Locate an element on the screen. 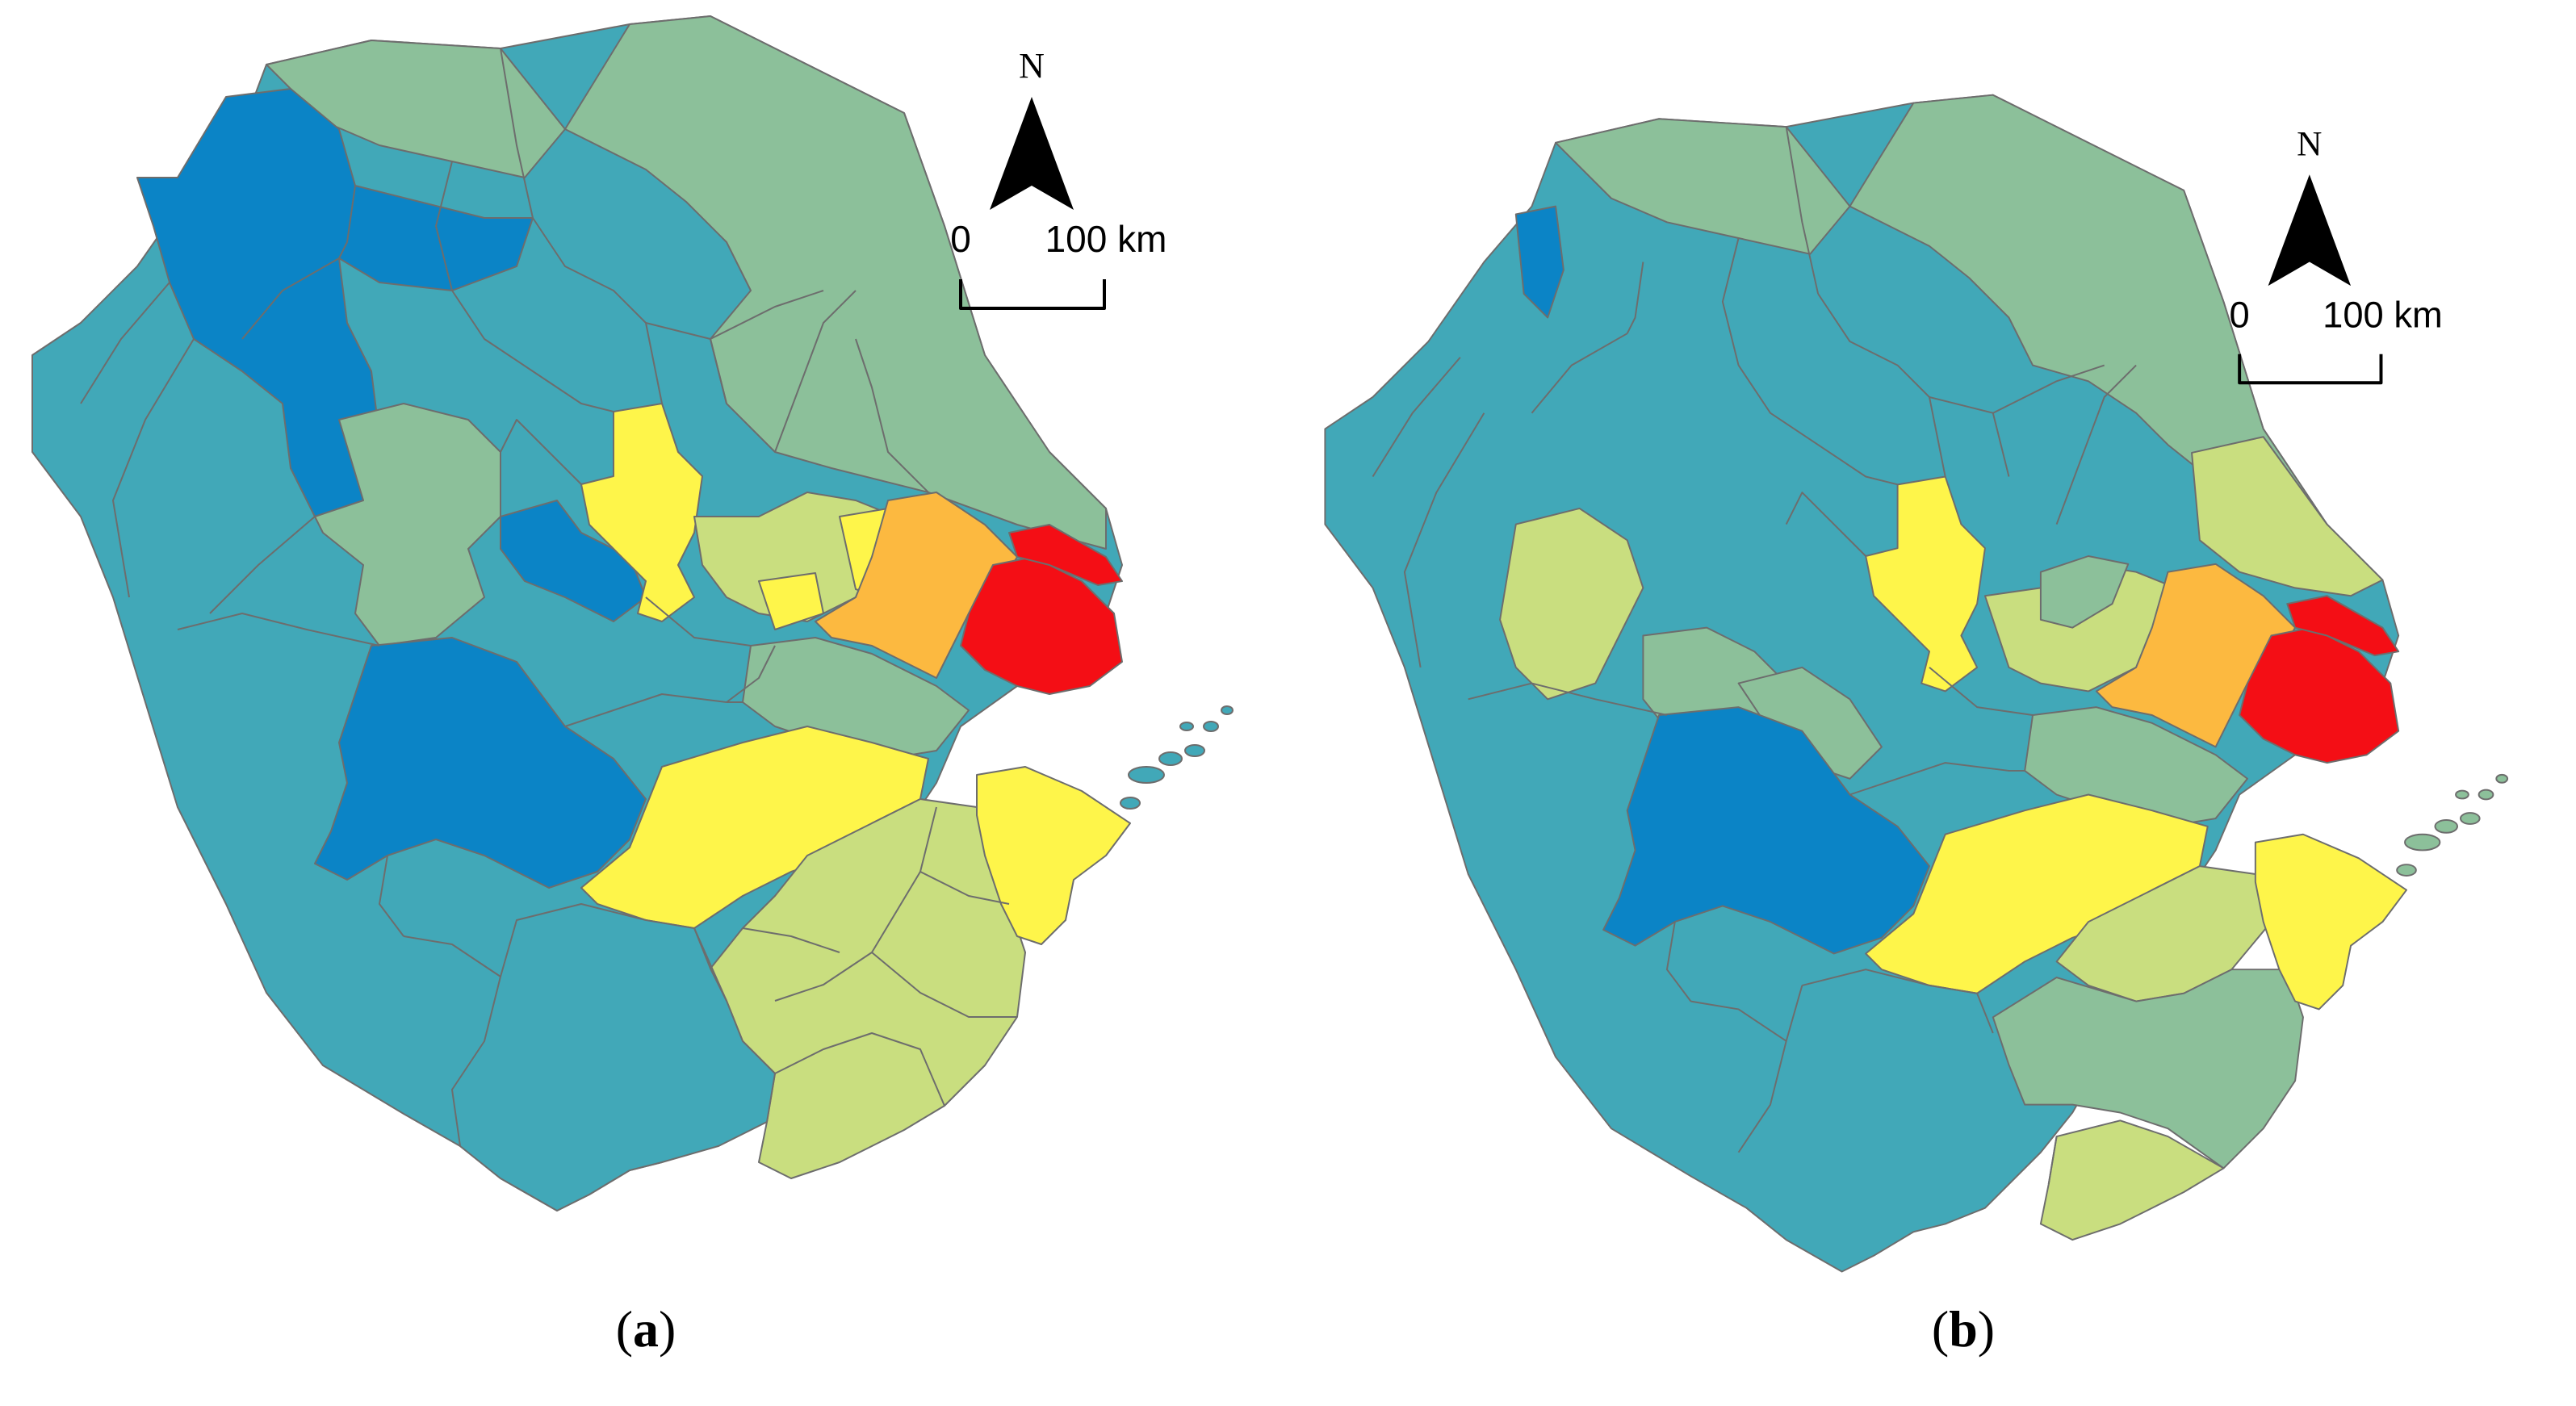 Image resolution: width=2576 pixels, height=1406 pixels. north-arrow-b: N is located at coordinates (2310, 206).